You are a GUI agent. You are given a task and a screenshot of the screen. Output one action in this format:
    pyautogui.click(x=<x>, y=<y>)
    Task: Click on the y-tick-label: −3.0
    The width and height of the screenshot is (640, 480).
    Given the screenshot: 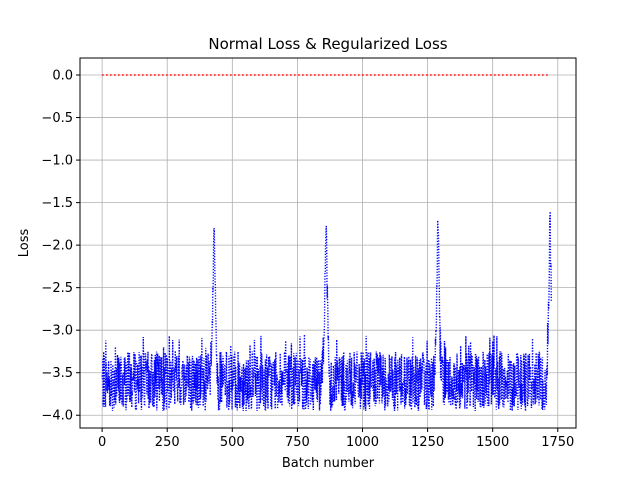 What is the action you would take?
    pyautogui.click(x=57, y=331)
    